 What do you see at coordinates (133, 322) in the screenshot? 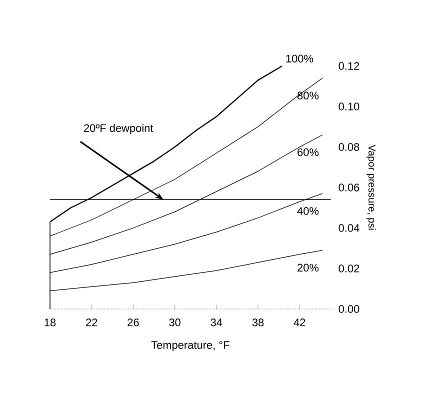
I see `x-tick-label: 26` at bounding box center [133, 322].